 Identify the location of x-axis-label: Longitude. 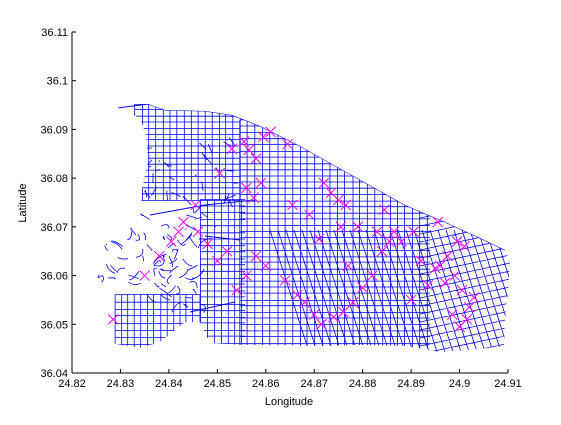
(289, 402).